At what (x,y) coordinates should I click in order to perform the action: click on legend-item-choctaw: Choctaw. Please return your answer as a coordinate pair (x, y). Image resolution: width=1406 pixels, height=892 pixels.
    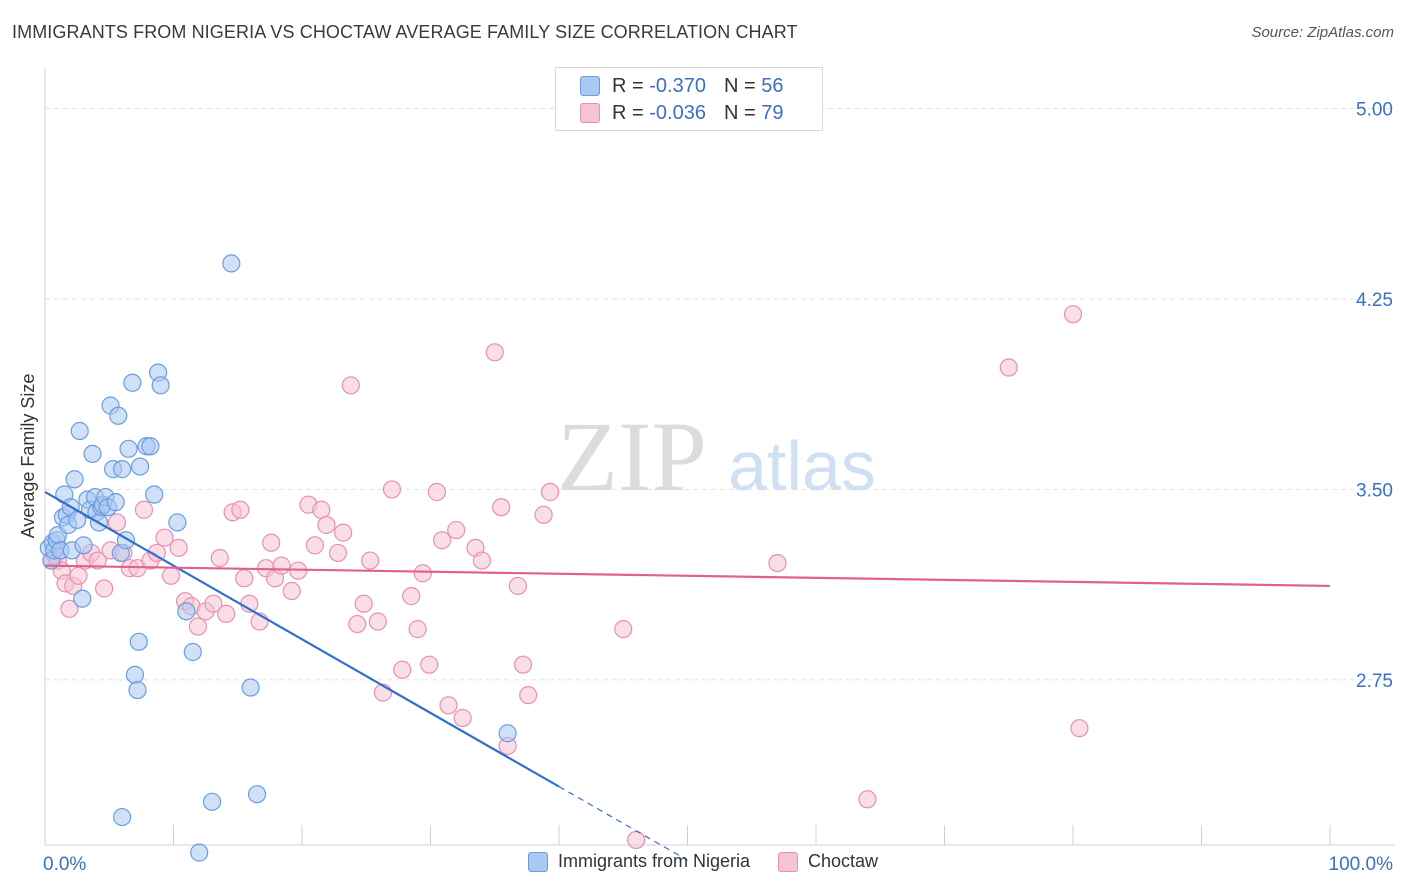
    Looking at the image, I should click on (828, 861).